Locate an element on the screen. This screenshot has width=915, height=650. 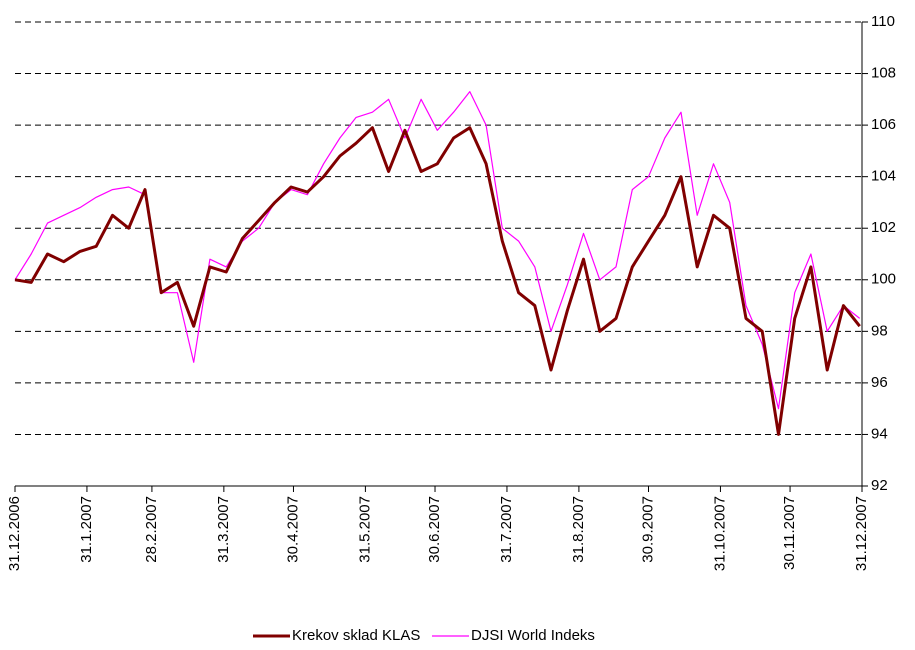
legend-label: Krekov sklad KLAS is located at coordinates (356, 635).